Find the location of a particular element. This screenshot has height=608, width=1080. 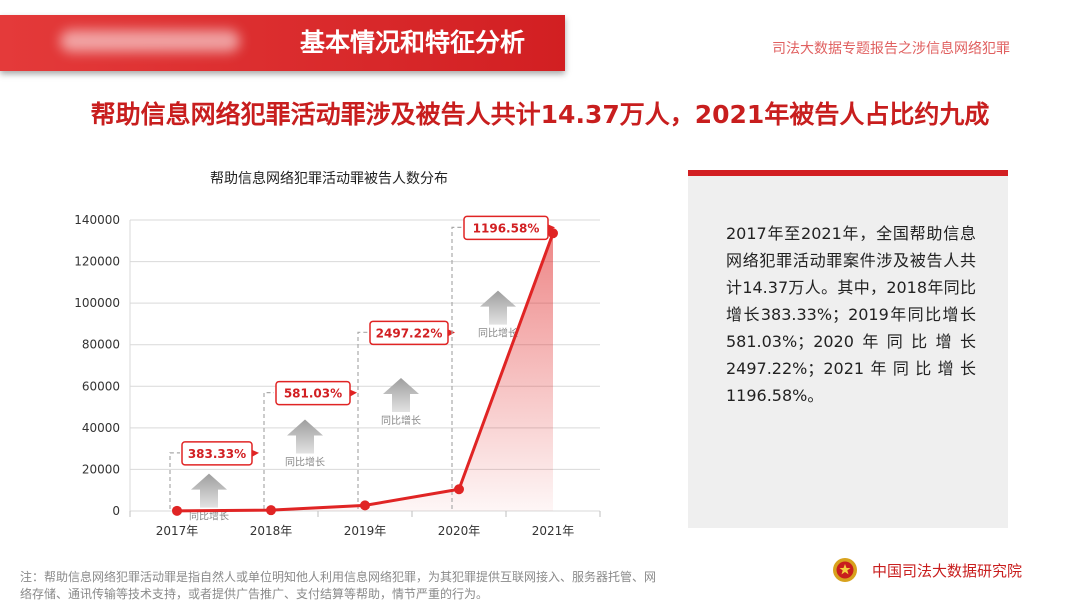

org-name: 中国司法大数据研究院 is located at coordinates (947, 571).